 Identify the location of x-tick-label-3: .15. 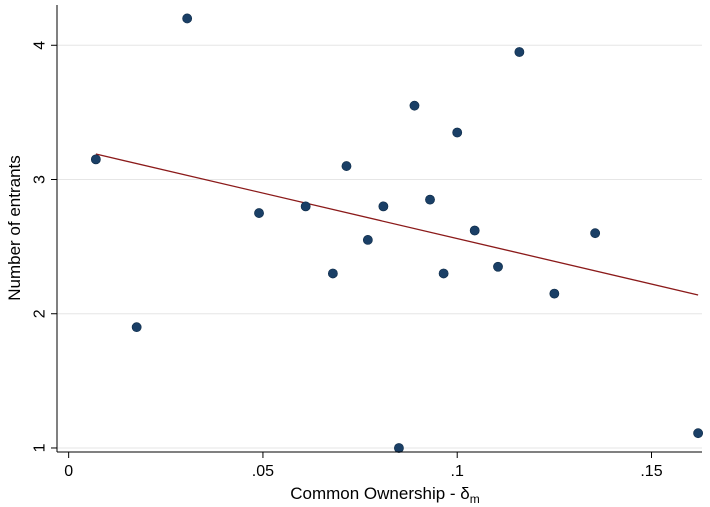
(651, 471).